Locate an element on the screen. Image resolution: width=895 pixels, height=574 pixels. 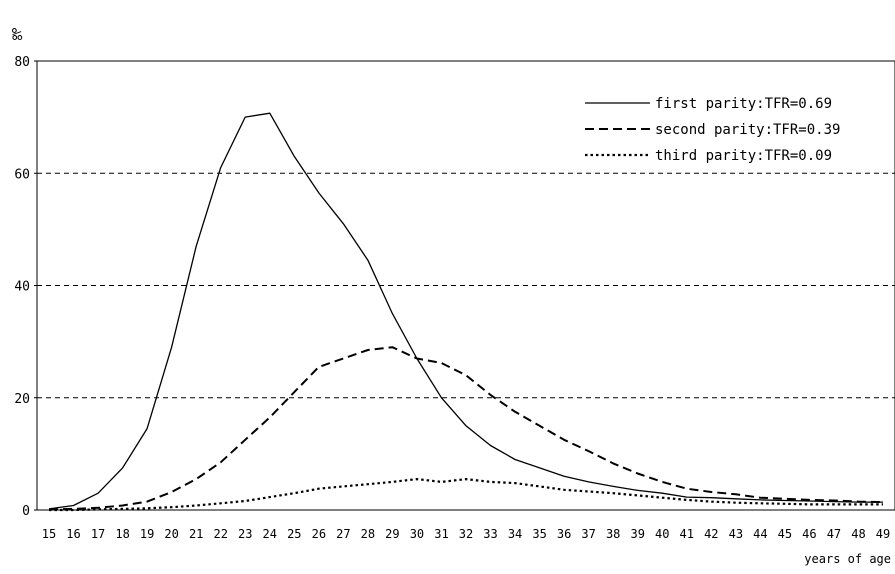
x-tick-label: 35 is located at coordinates (539, 534).